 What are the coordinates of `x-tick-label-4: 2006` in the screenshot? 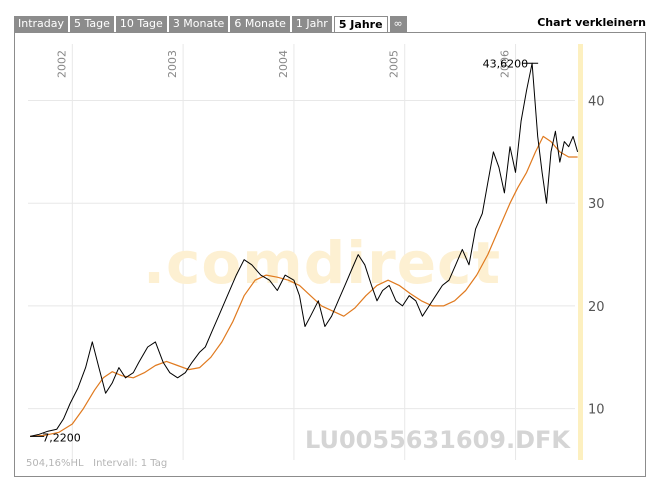 It's located at (505, 64).